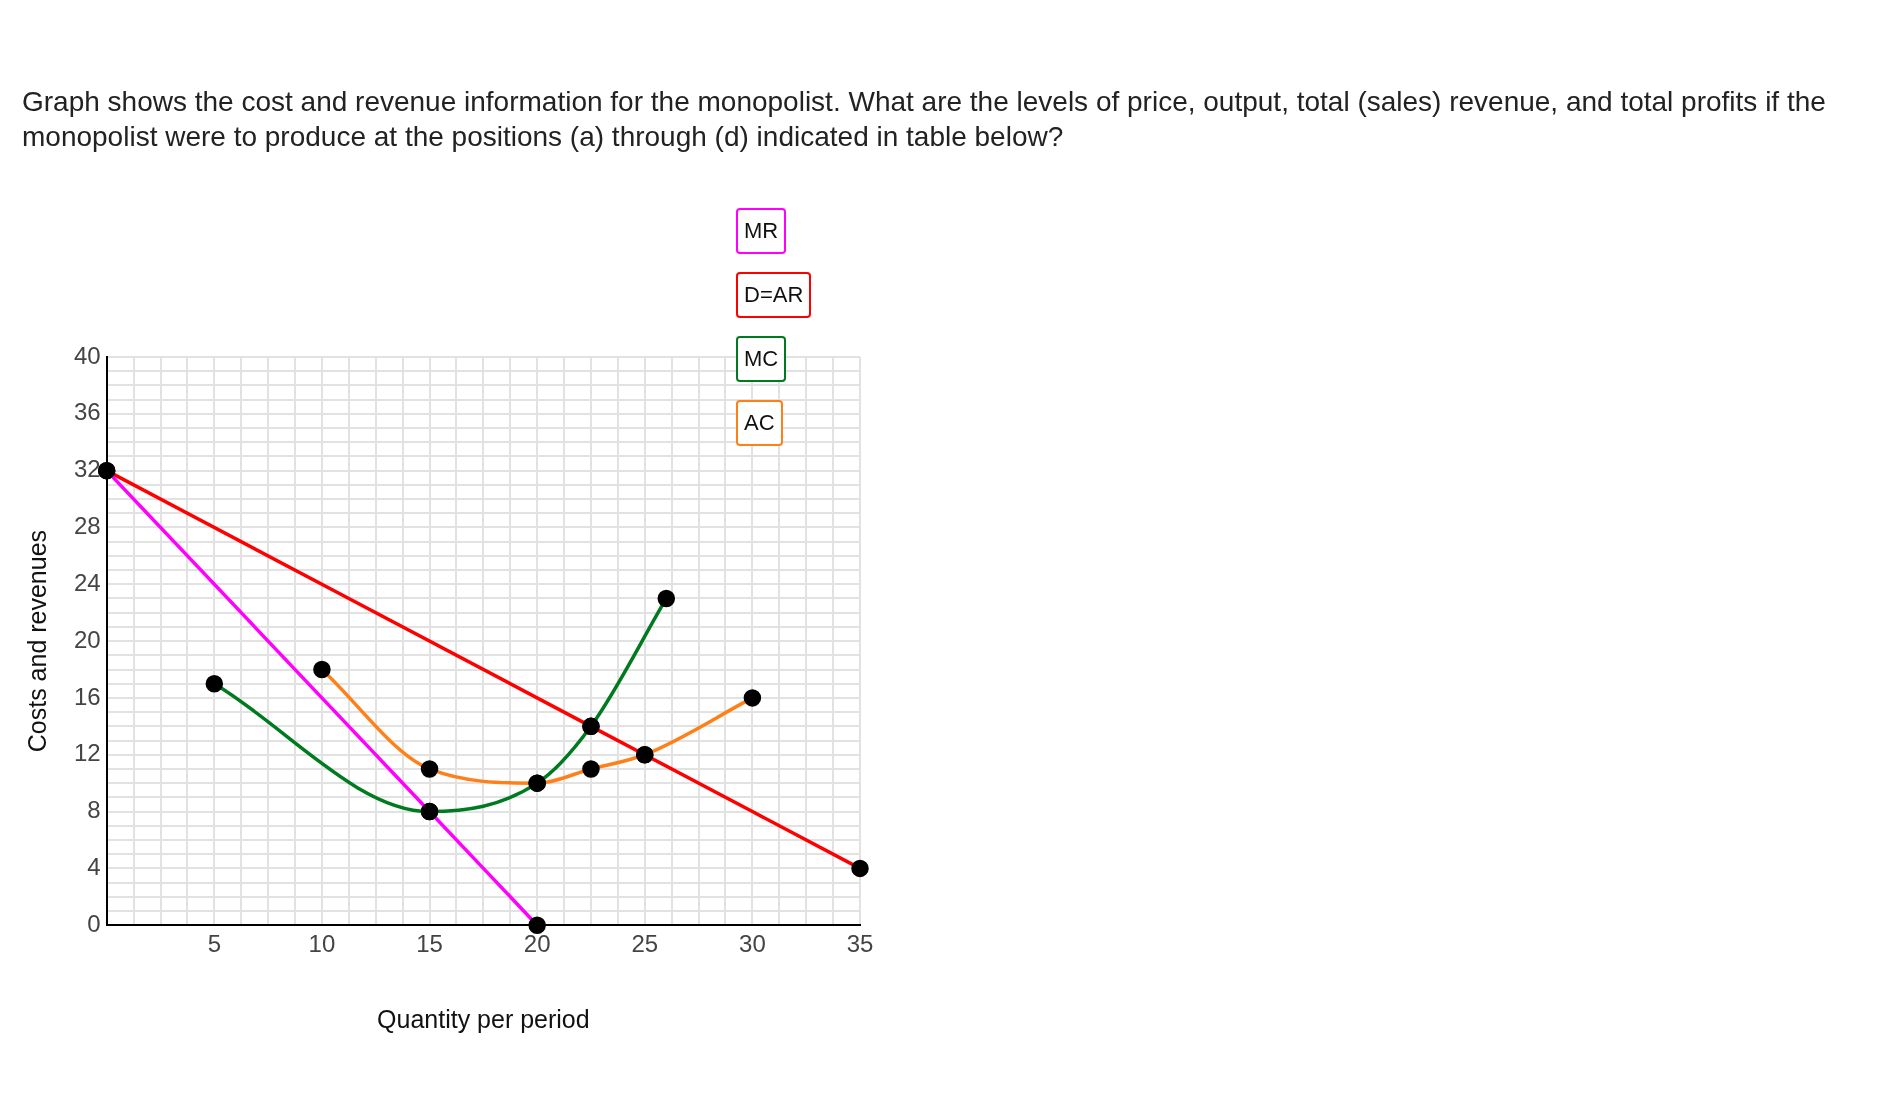 This screenshot has width=1896, height=1096. I want to click on text: D=AR, so click(774, 295).